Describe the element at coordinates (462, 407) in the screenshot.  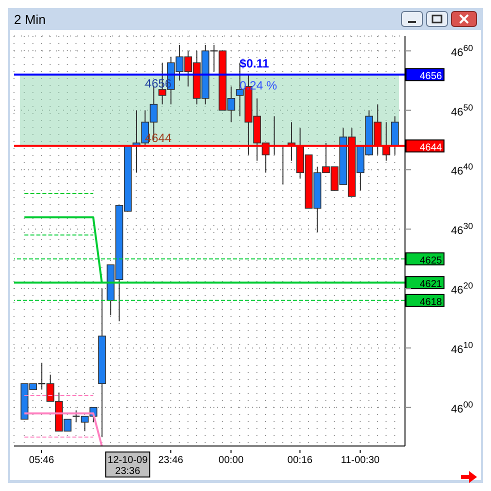
I see `y-tick-label: 46$^{00}$` at that location.